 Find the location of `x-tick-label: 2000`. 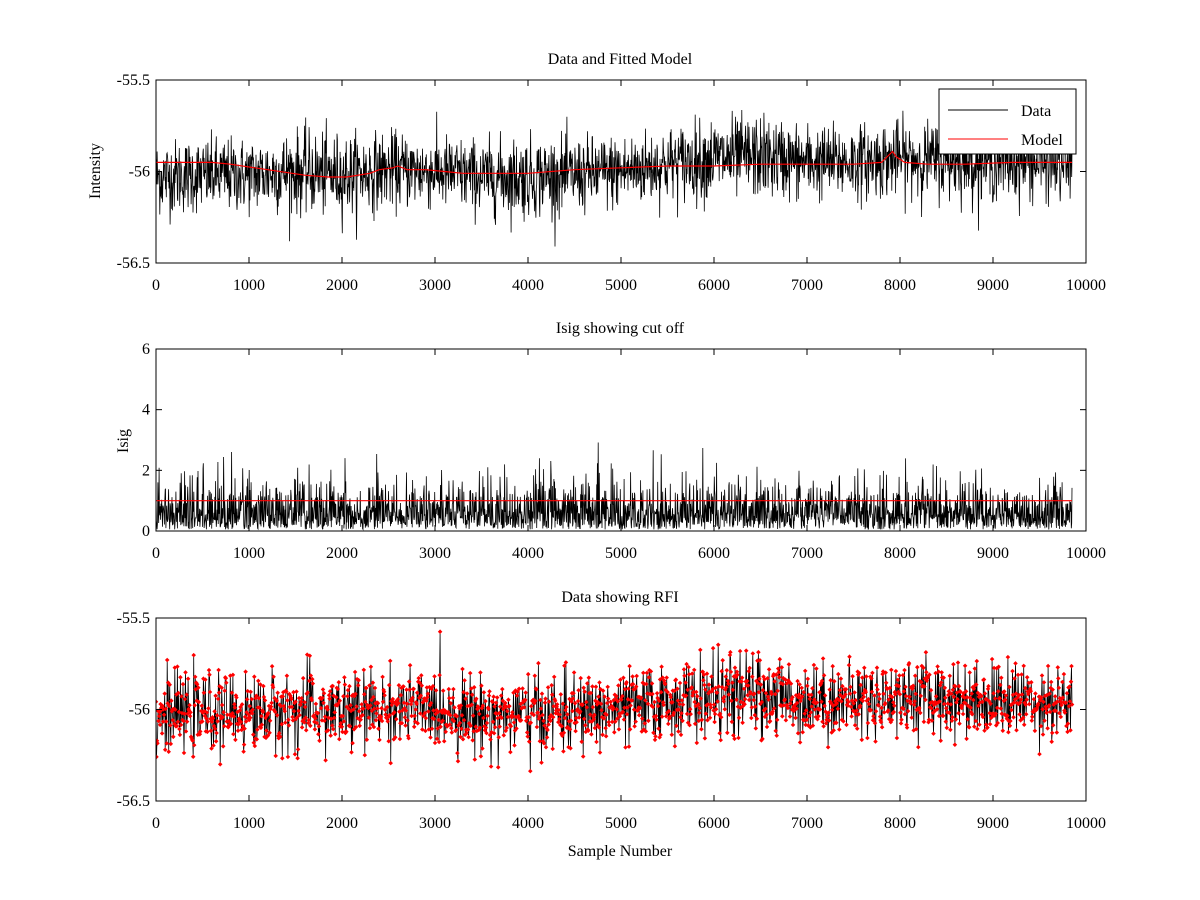

x-tick-label: 2000 is located at coordinates (342, 553).